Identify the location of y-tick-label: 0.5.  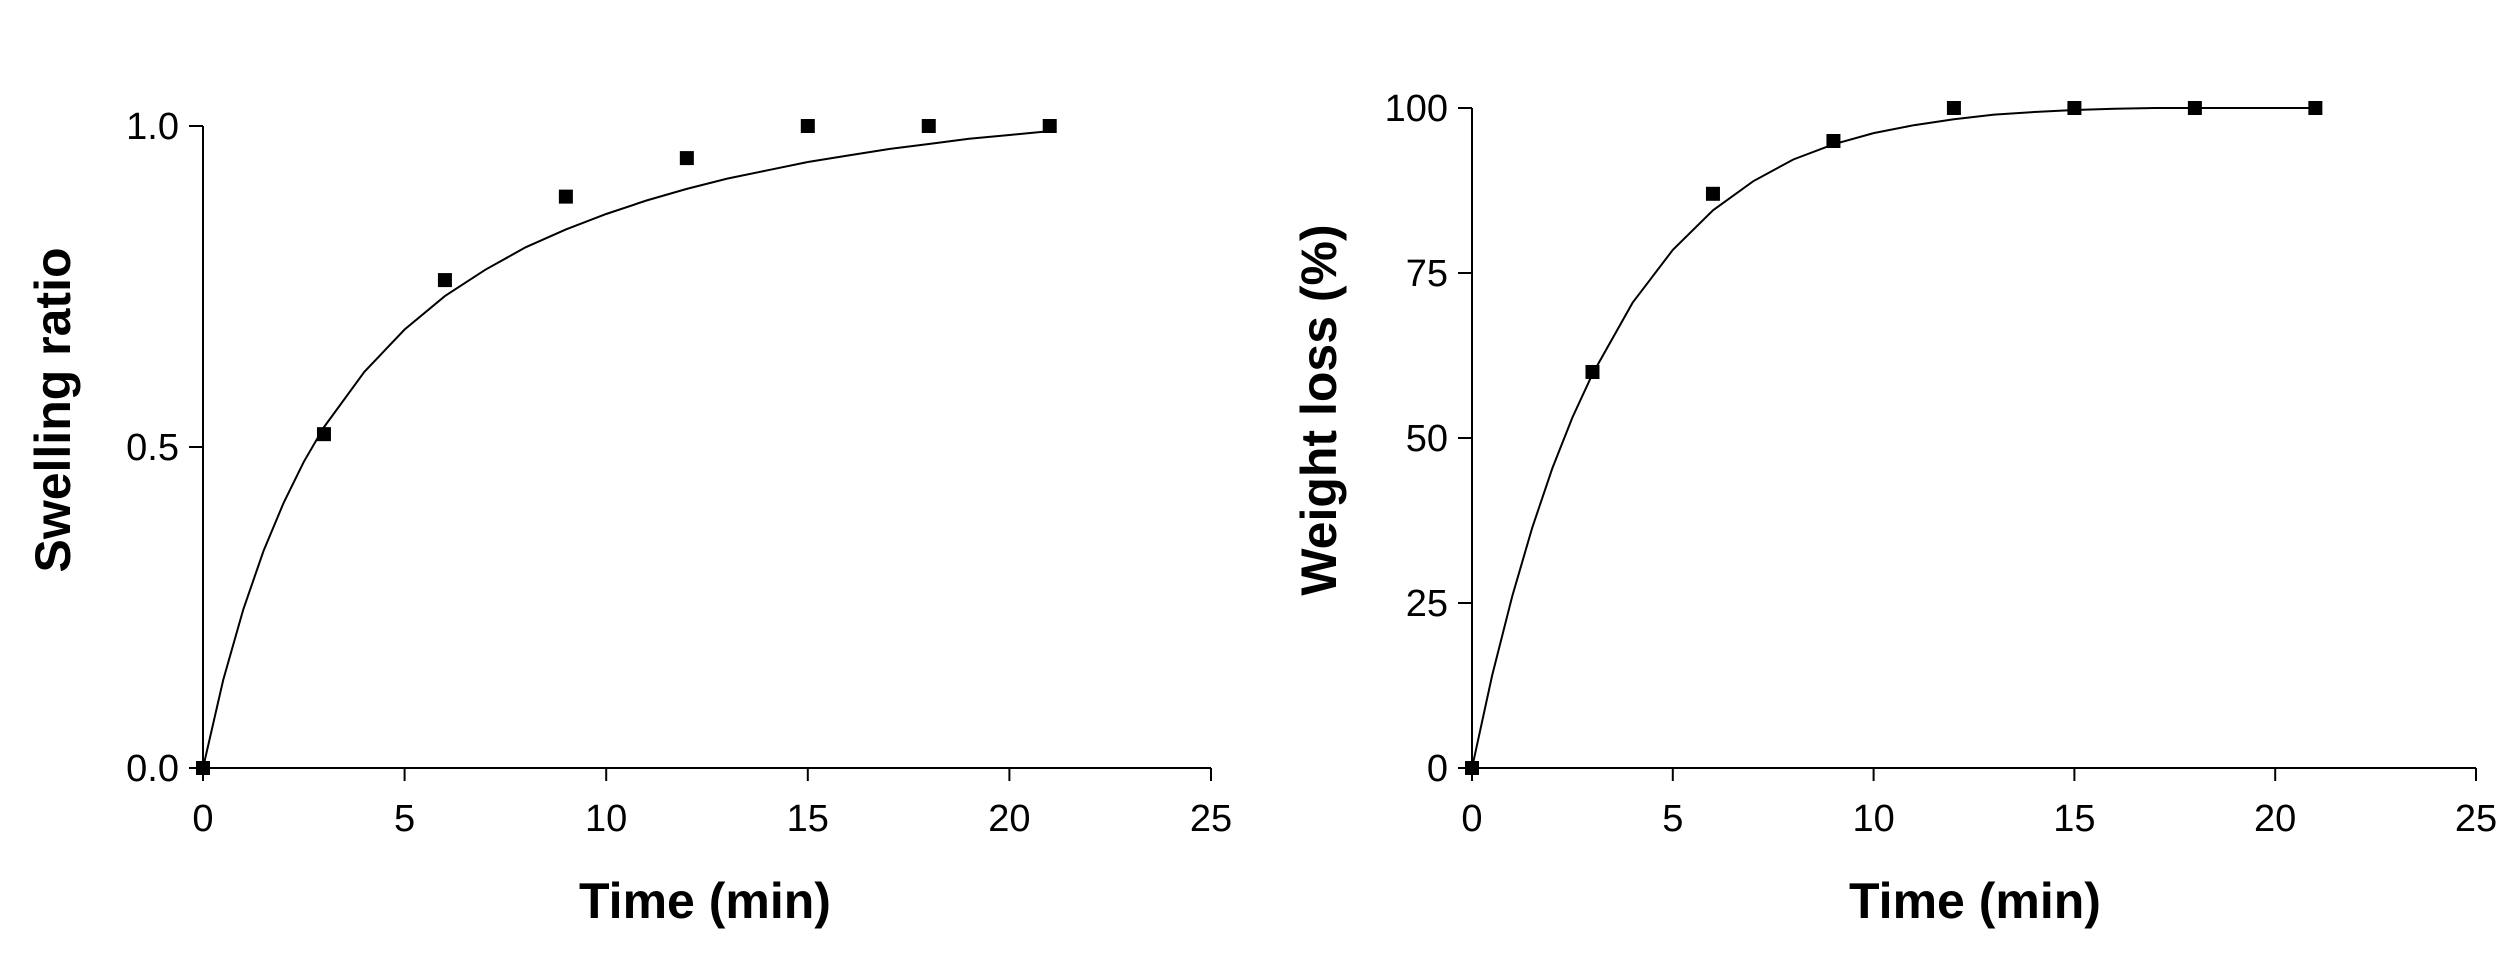
(152, 448).